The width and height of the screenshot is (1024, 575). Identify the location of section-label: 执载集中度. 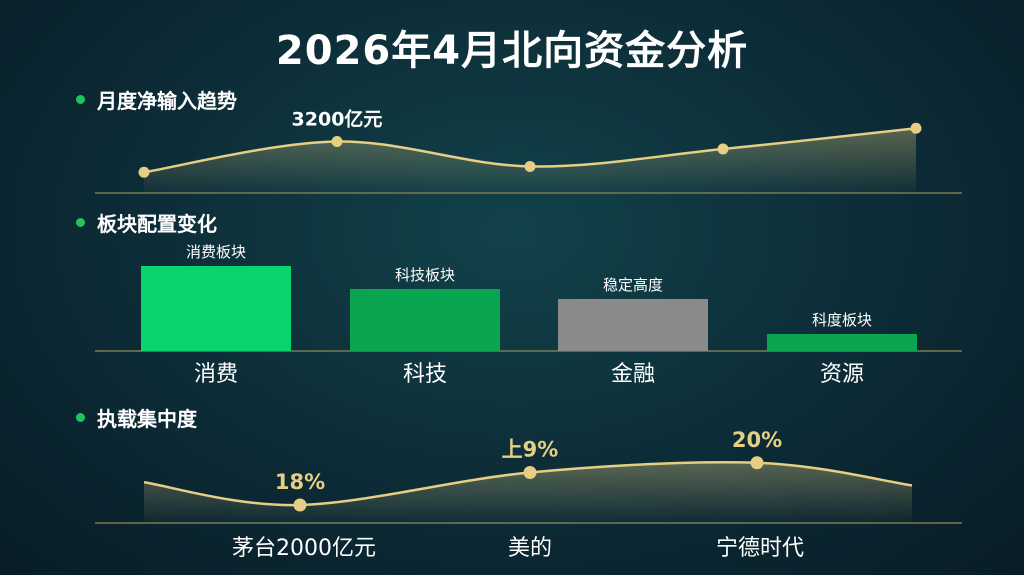
(147, 419).